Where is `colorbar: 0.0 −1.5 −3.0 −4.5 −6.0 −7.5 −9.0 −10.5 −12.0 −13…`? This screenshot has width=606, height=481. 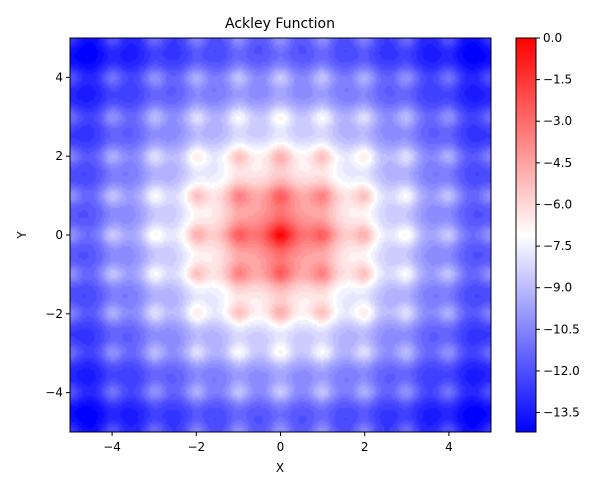 colorbar: 0.0 −1.5 −3.0 −4.5 −6.0 −7.5 −9.0 −10.5 −12.0 −13… is located at coordinates (547, 232).